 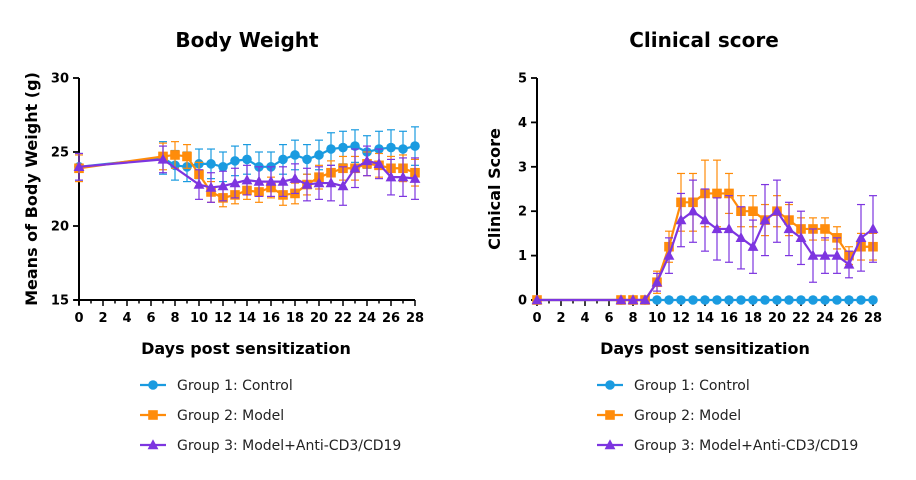 What do you see at coordinates (78, 318) in the screenshot?
I see `x-tick-label: 0` at bounding box center [78, 318].